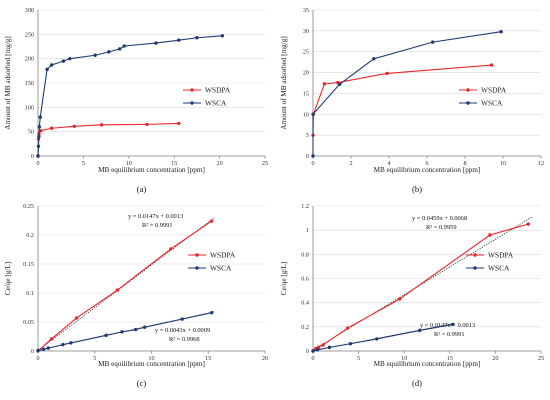 This screenshot has width=550, height=400. What do you see at coordinates (29, 83) in the screenshot?
I see `y-tick-label: 150` at bounding box center [29, 83].